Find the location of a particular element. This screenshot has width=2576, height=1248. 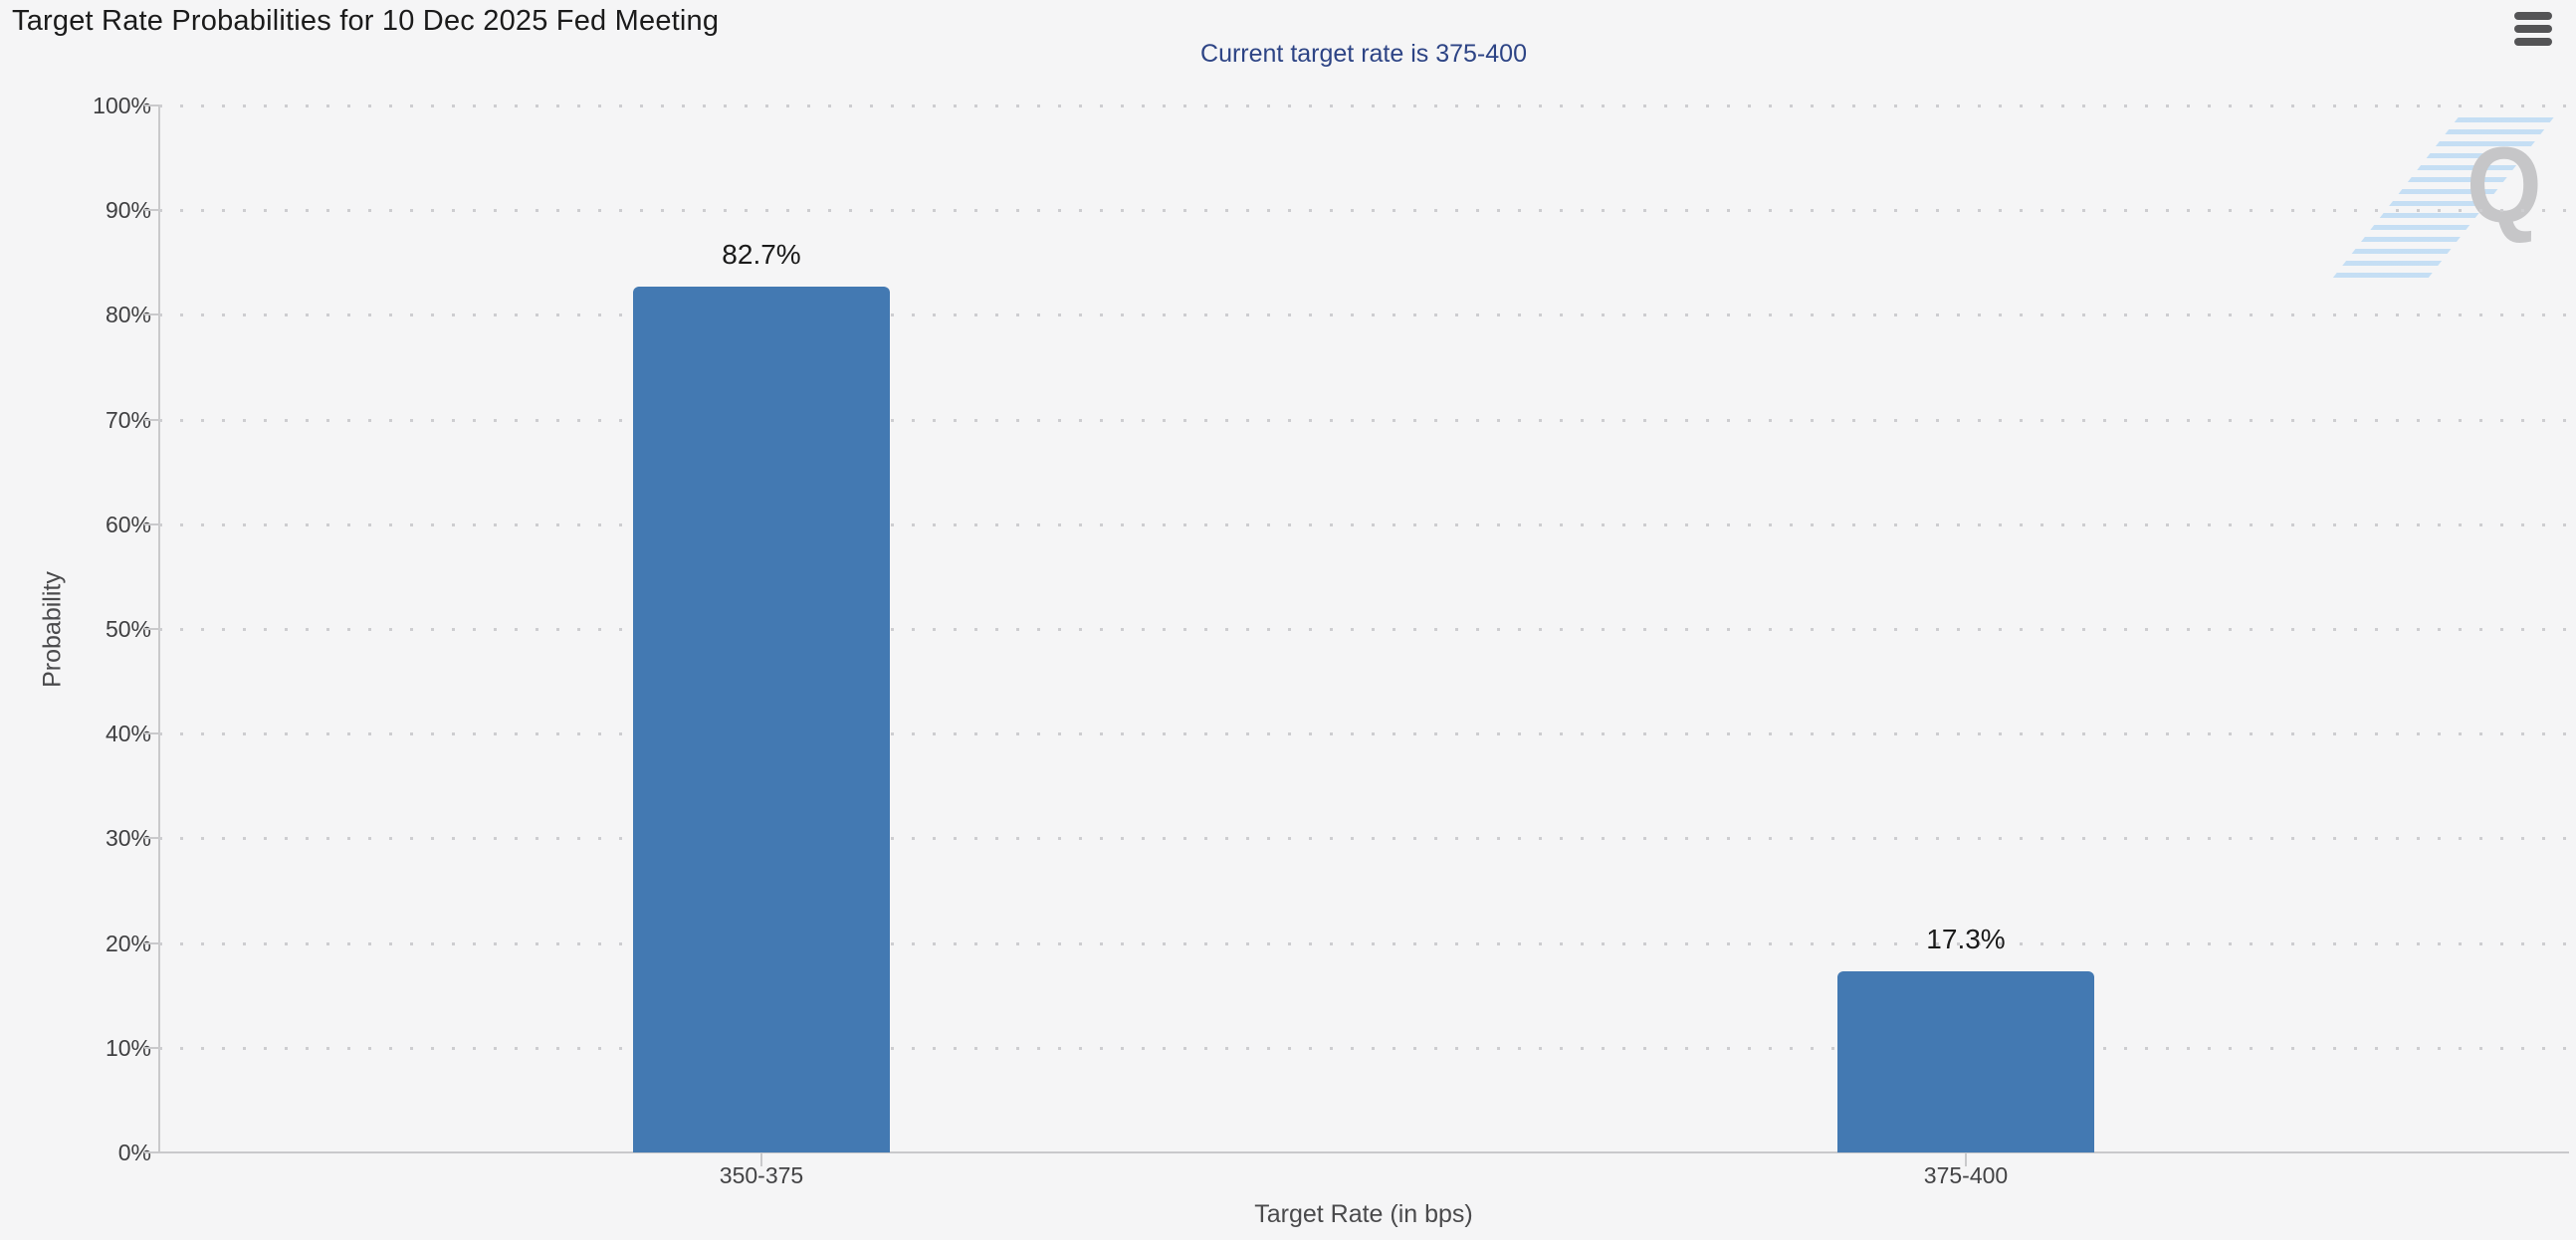

chart-subtitle: Current target rate is 375-400 is located at coordinates (1363, 54).